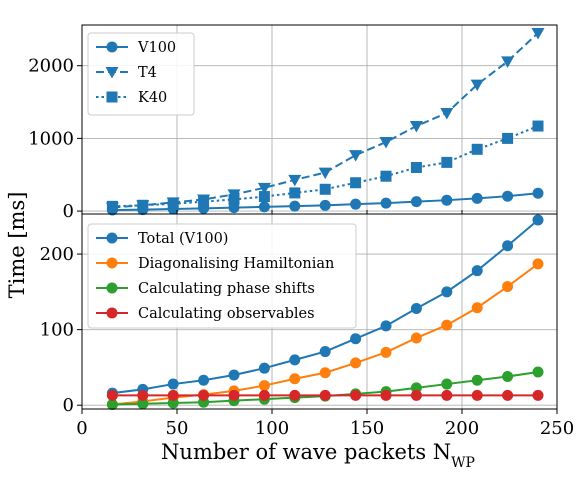  I want to click on bot-legend-box, so click(222, 276).